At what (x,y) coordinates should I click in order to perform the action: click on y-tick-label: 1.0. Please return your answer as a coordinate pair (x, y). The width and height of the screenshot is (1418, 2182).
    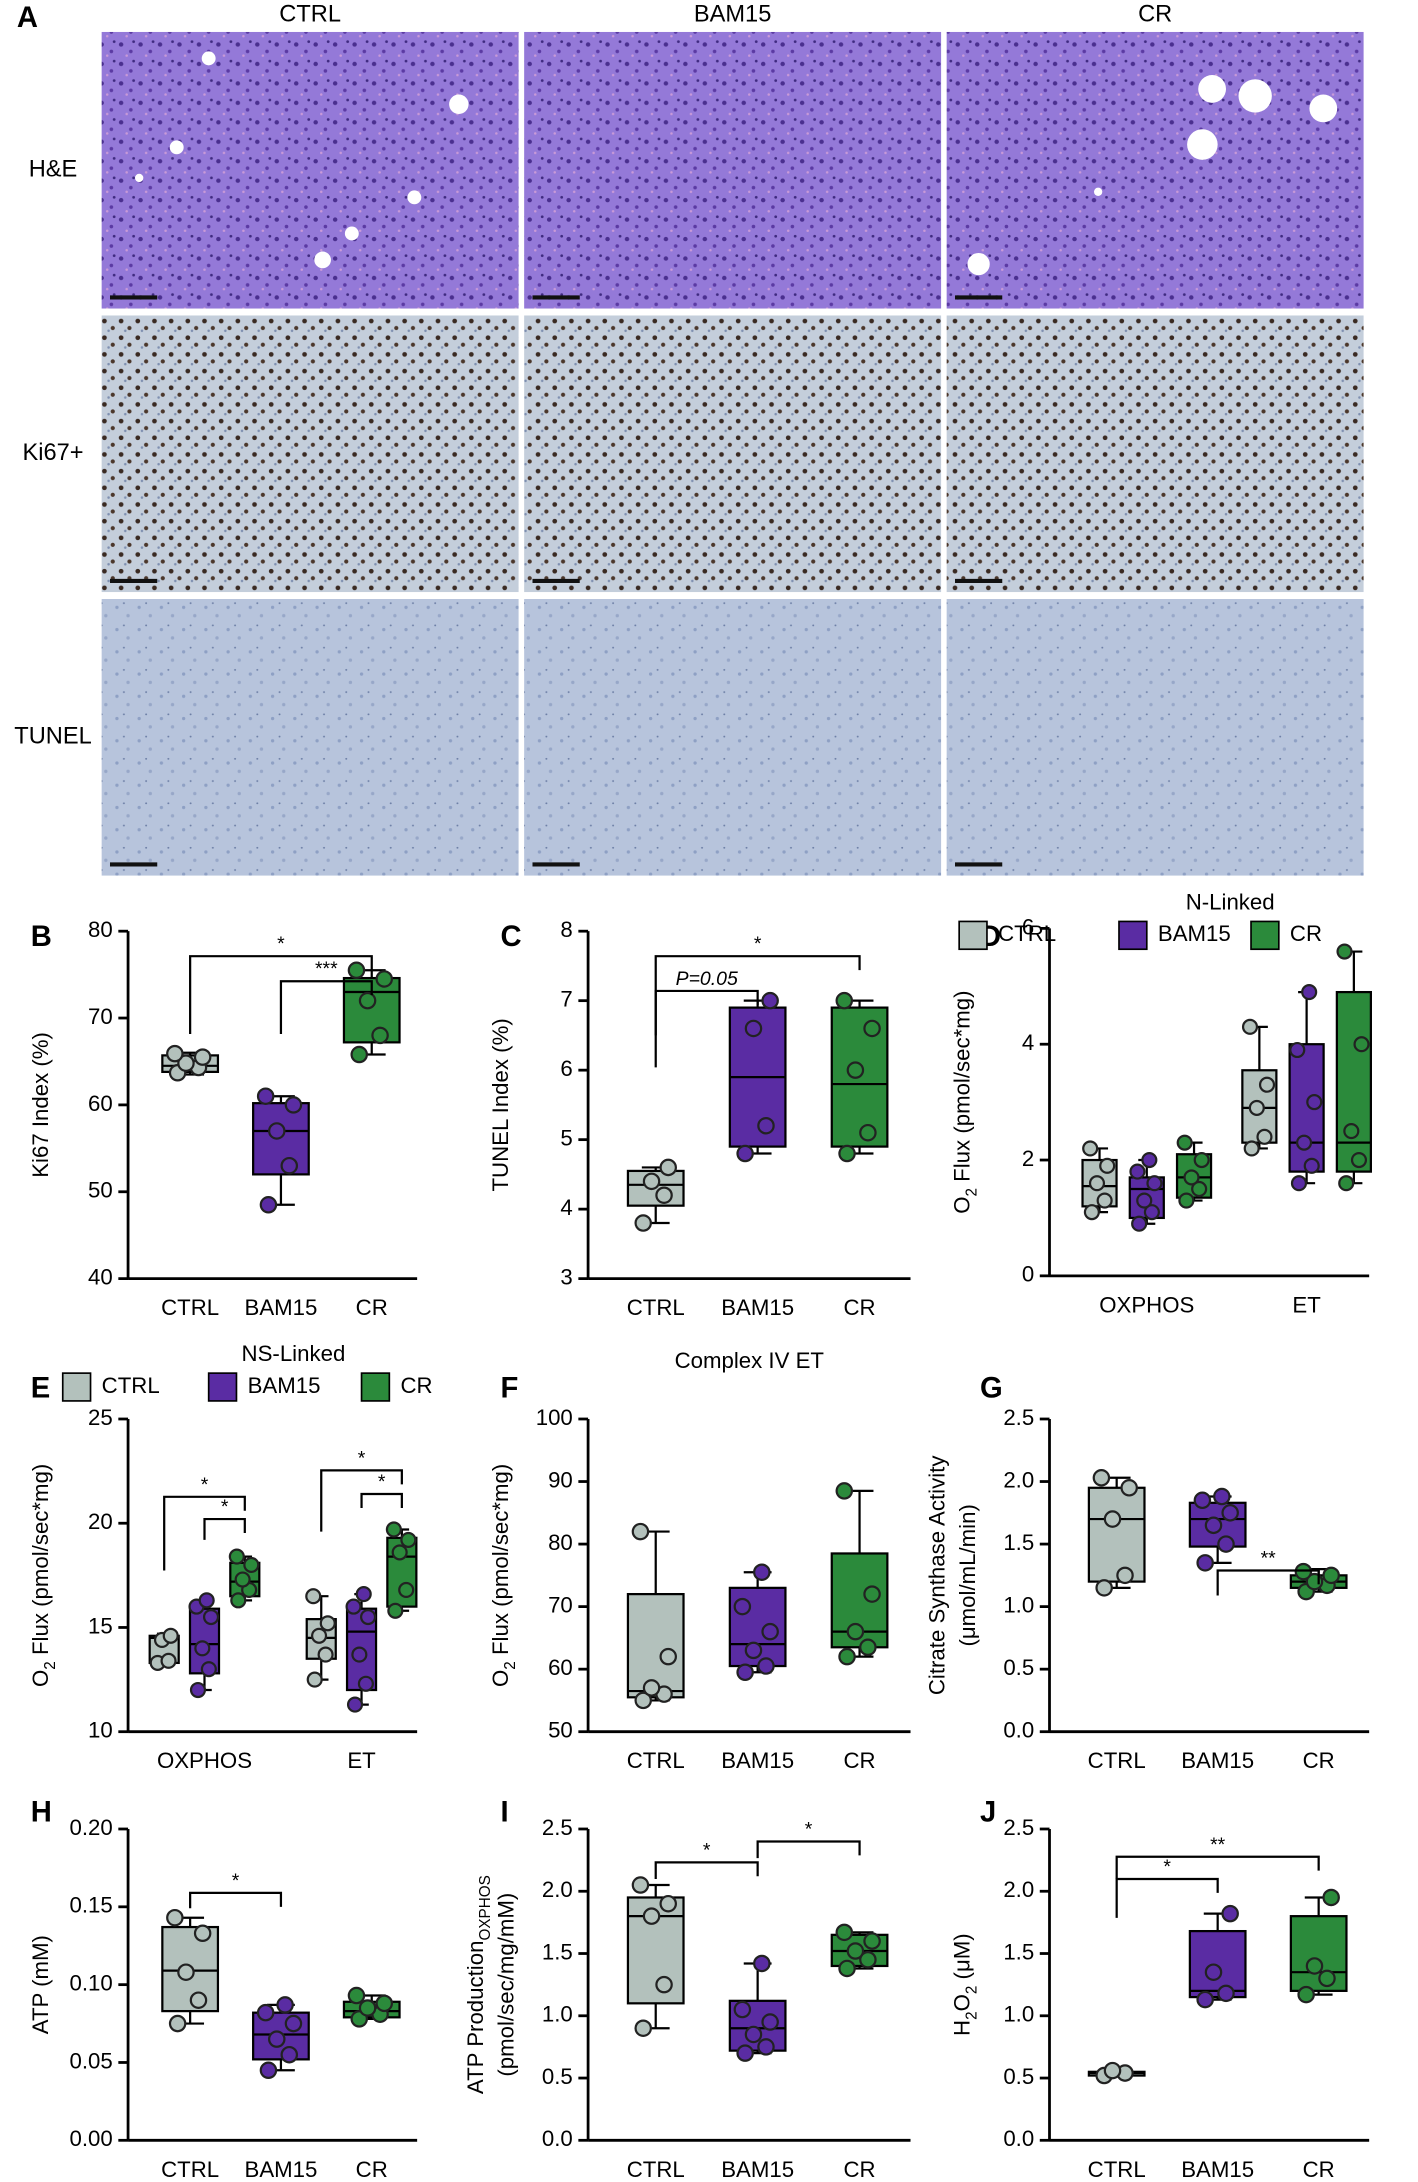
    Looking at the image, I should click on (1018, 1604).